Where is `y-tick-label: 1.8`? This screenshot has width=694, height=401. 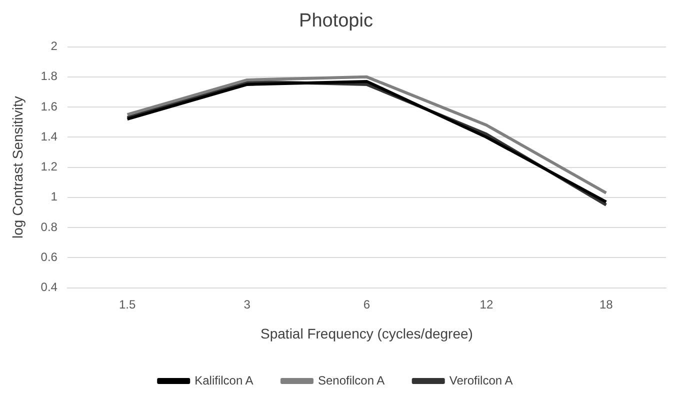
y-tick-label: 1.8 is located at coordinates (49, 76).